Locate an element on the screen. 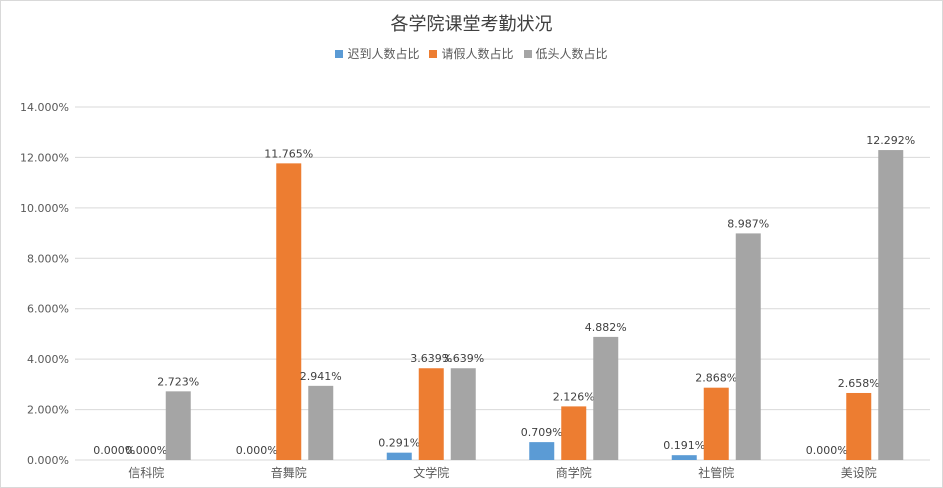 This screenshot has width=943, height=488. legend-item-head-down: 低头人数占比 is located at coordinates (565, 53).